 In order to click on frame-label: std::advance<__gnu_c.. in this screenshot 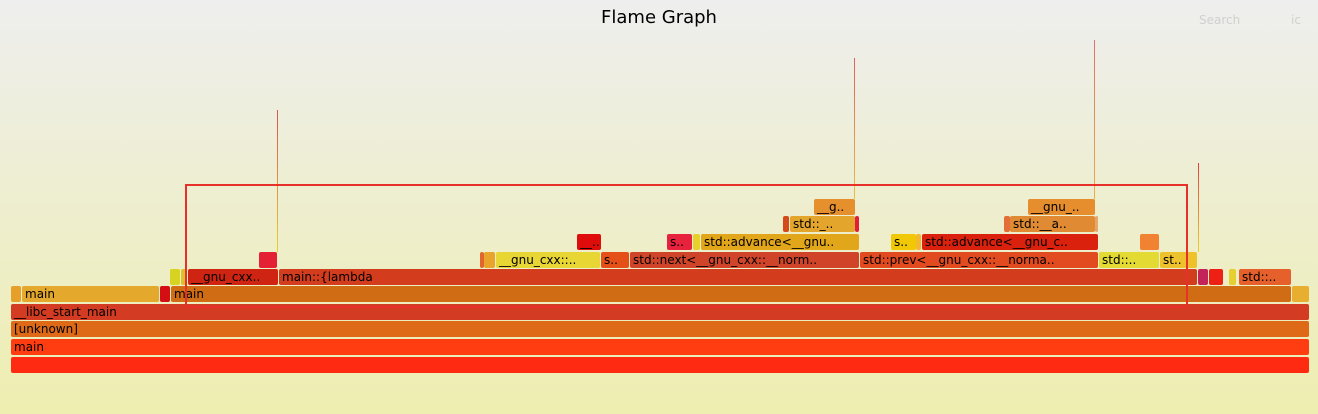, I will do `click(996, 242)`.